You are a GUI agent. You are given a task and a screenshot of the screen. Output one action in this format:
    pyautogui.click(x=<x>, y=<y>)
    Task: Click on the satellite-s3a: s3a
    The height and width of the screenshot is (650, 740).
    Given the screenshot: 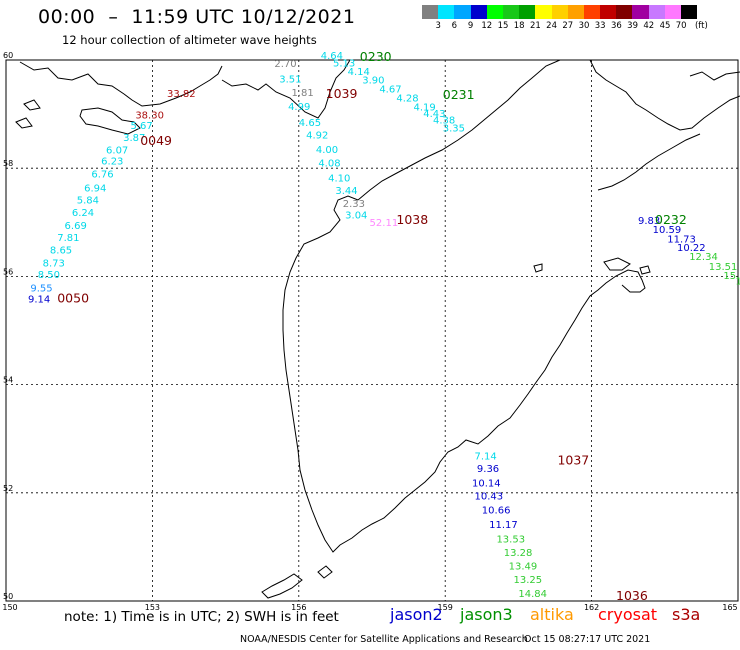 What is the action you would take?
    pyautogui.click(x=686, y=614)
    